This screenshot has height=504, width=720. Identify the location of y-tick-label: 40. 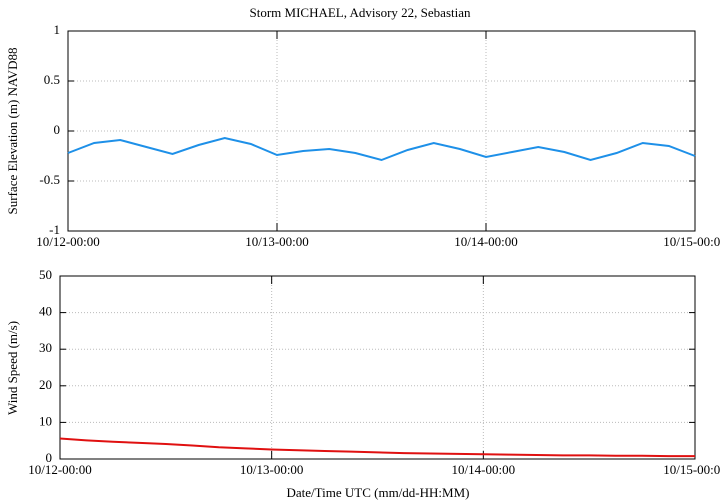
(45, 311).